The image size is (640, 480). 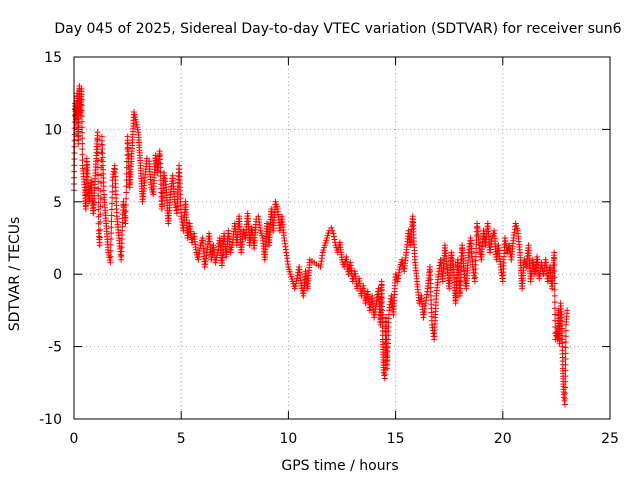 What do you see at coordinates (57, 275) in the screenshot?
I see `y-tick-label: 0` at bounding box center [57, 275].